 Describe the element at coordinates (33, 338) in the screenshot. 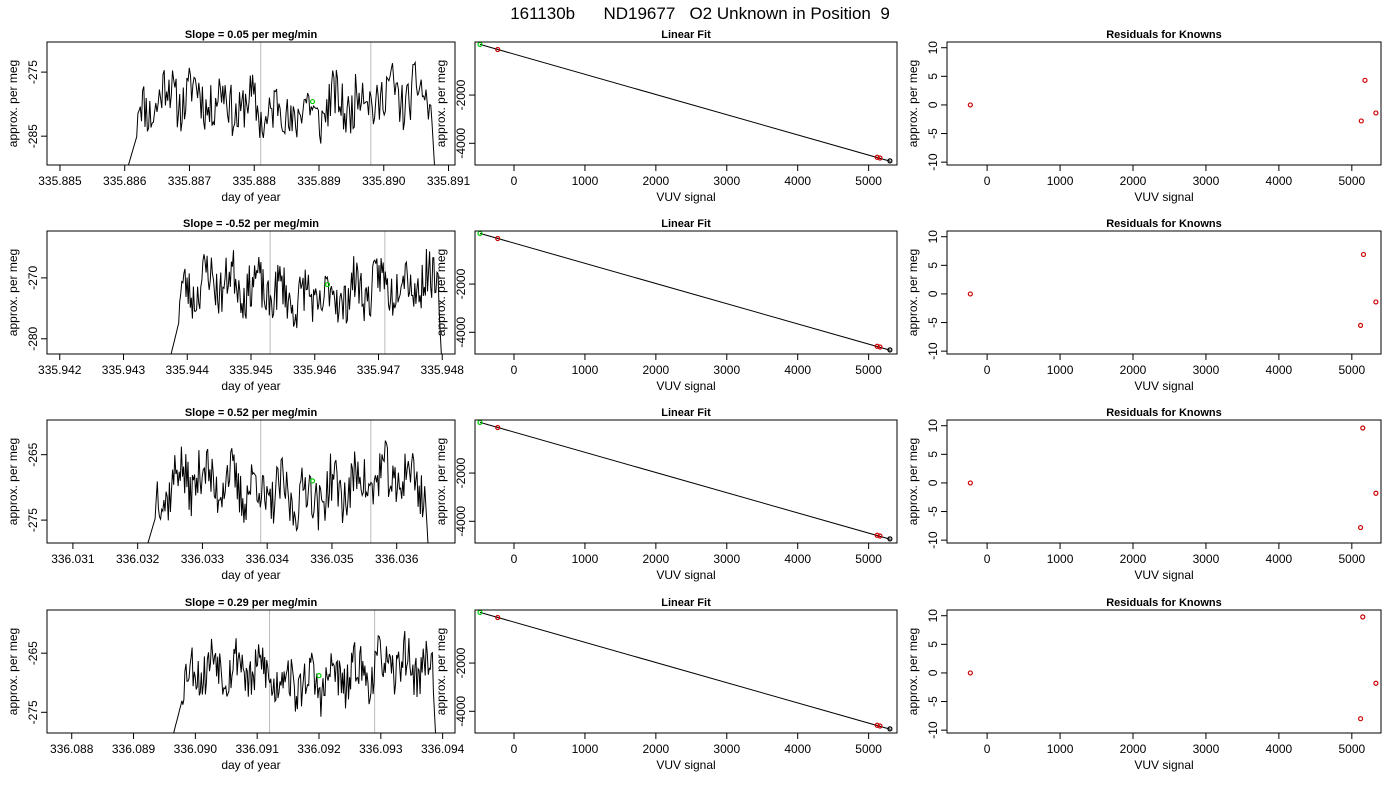

I see `y-tick-label: -280` at that location.